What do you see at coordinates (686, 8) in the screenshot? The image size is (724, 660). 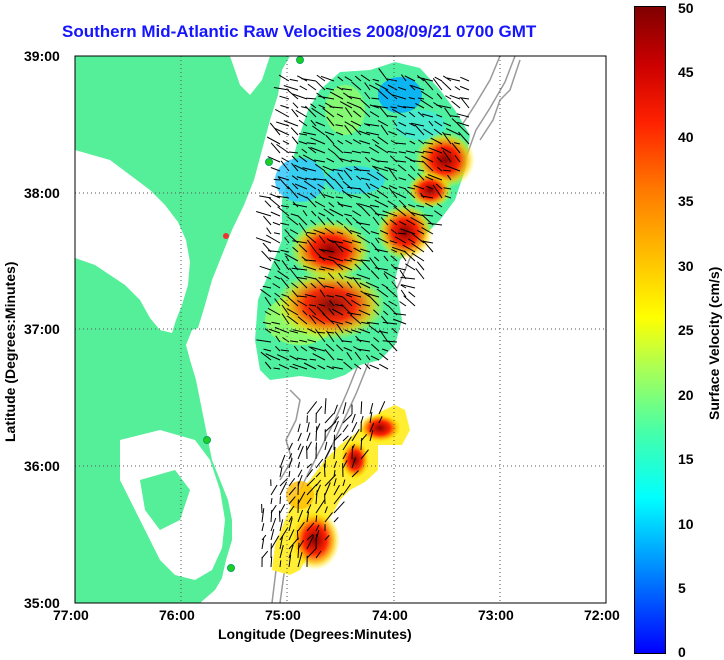 I see `colorbar-tick: 50` at bounding box center [686, 8].